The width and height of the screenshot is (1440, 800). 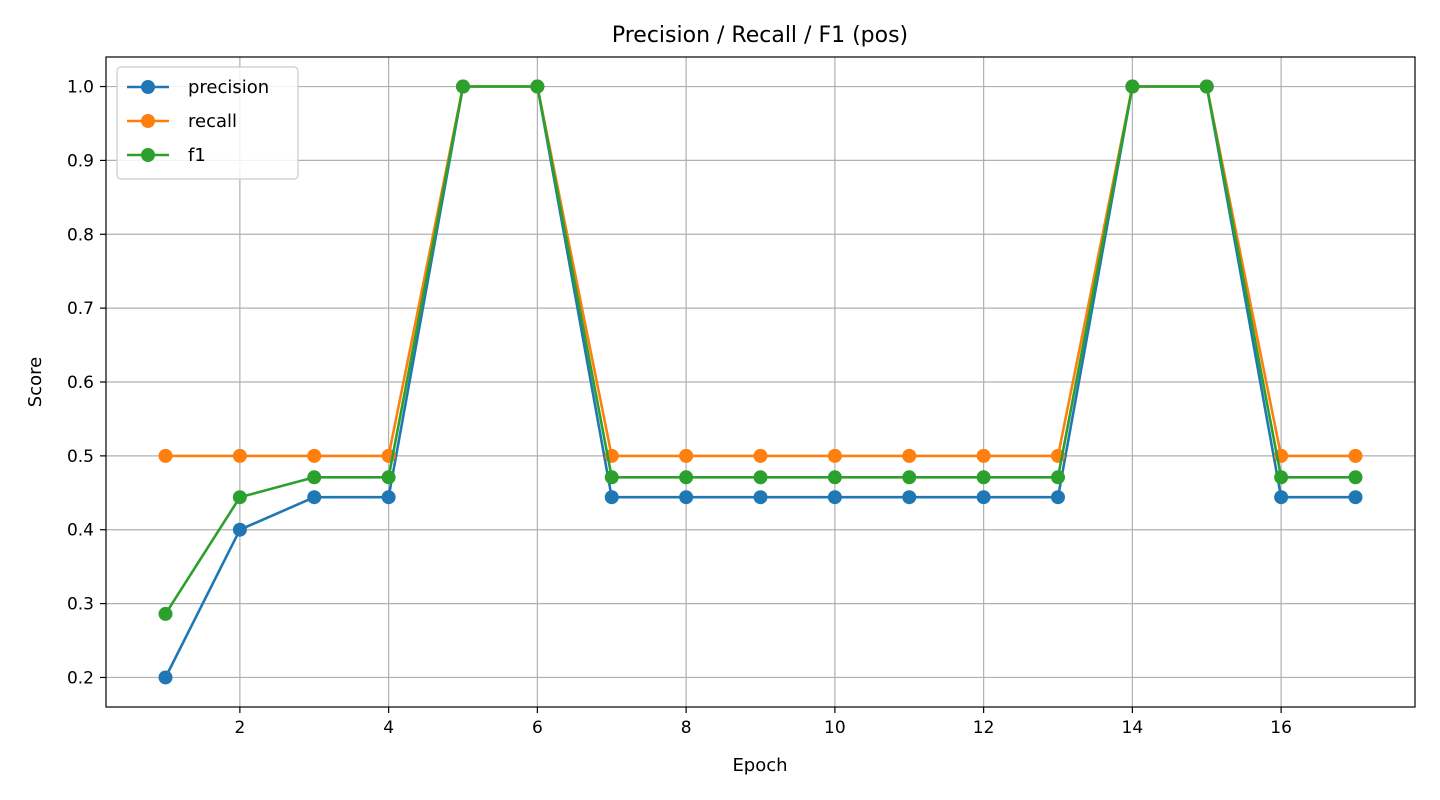 I want to click on legend-marker-f1, so click(x=148, y=155).